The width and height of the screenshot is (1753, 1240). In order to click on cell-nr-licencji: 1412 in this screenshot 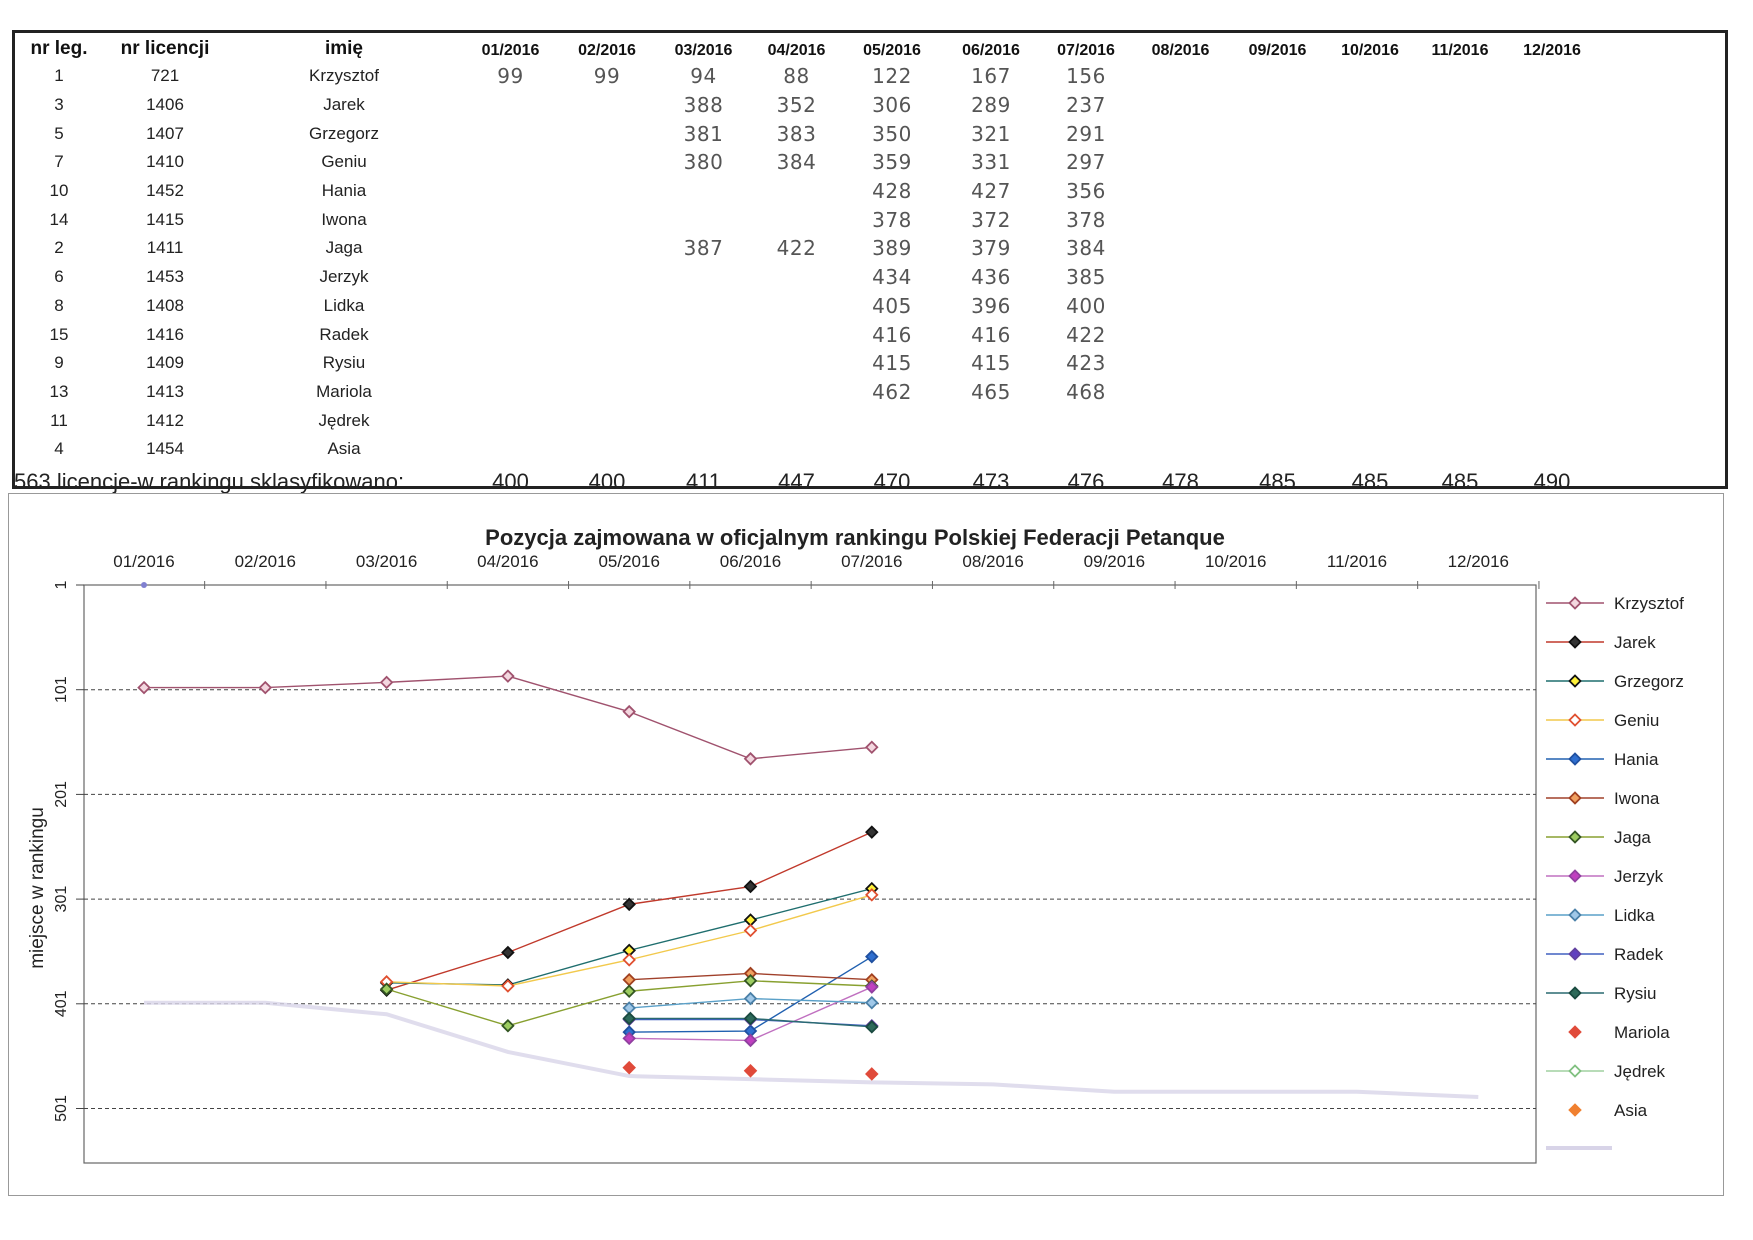, I will do `click(165, 420)`.